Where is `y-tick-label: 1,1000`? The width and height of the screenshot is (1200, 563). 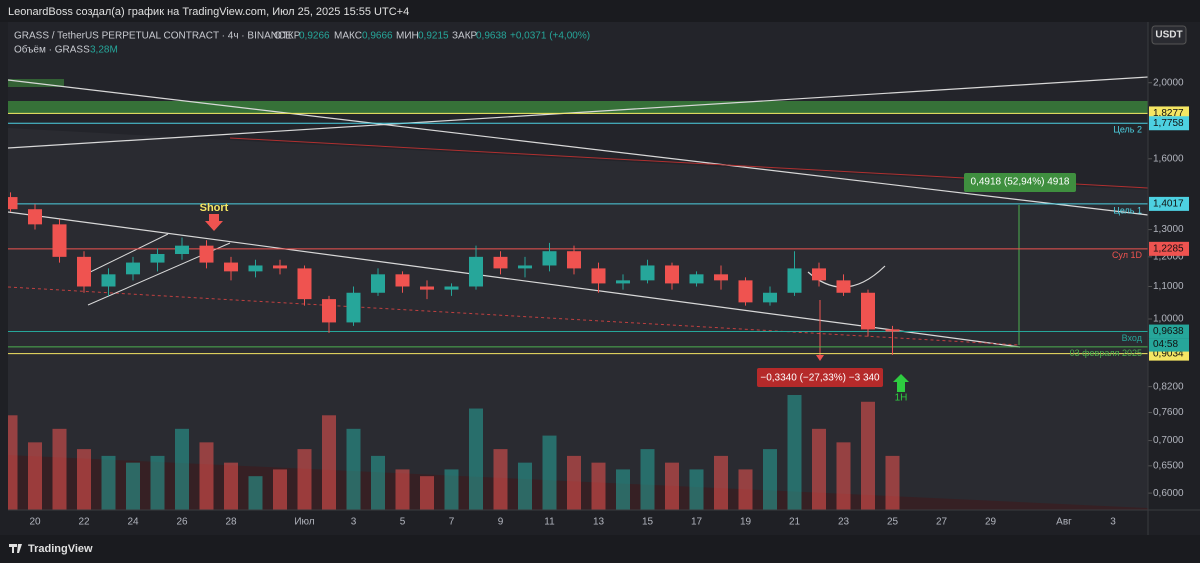
y-tick-label: 1,1000 is located at coordinates (1168, 286).